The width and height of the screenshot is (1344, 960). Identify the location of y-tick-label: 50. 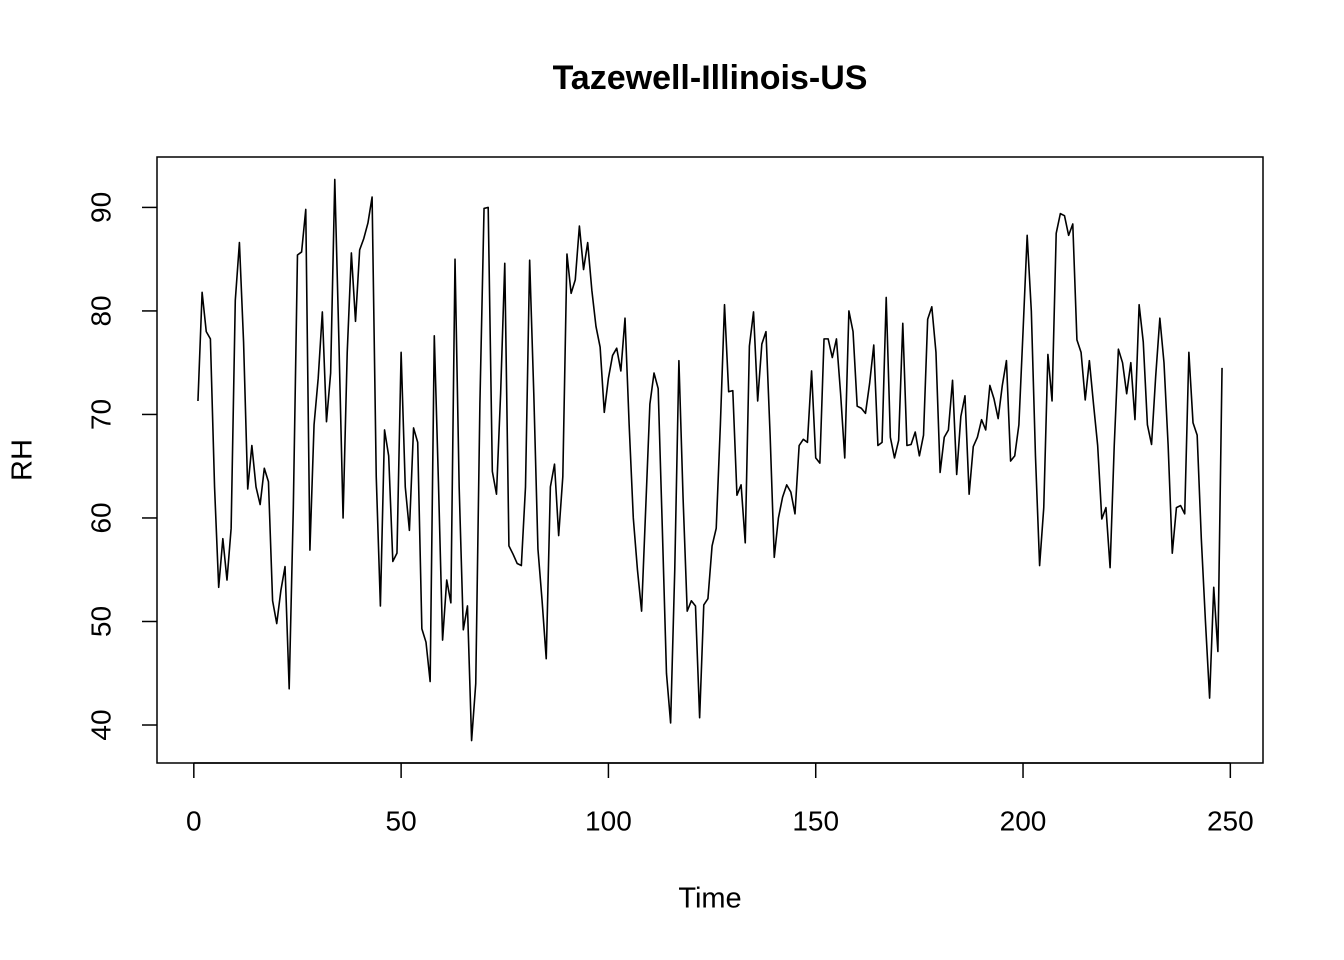
(100, 621).